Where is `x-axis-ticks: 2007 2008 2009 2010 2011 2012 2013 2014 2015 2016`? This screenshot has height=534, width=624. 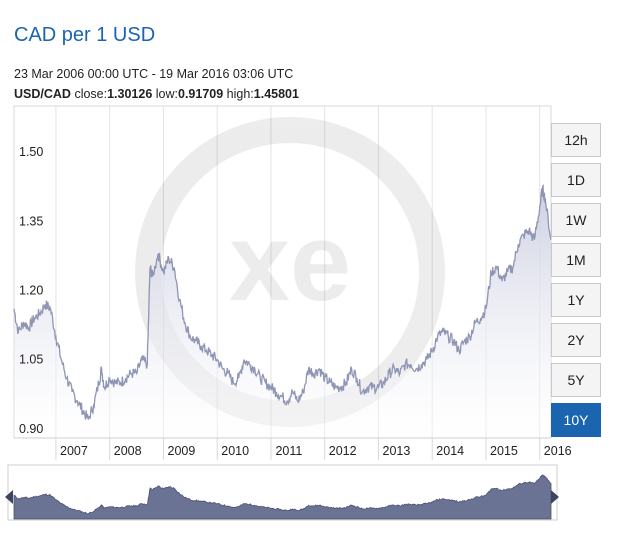
x-axis-ticks: 2007 2008 2009 2010 2011 2012 2013 2014 2015 2016 is located at coordinates (293, 448).